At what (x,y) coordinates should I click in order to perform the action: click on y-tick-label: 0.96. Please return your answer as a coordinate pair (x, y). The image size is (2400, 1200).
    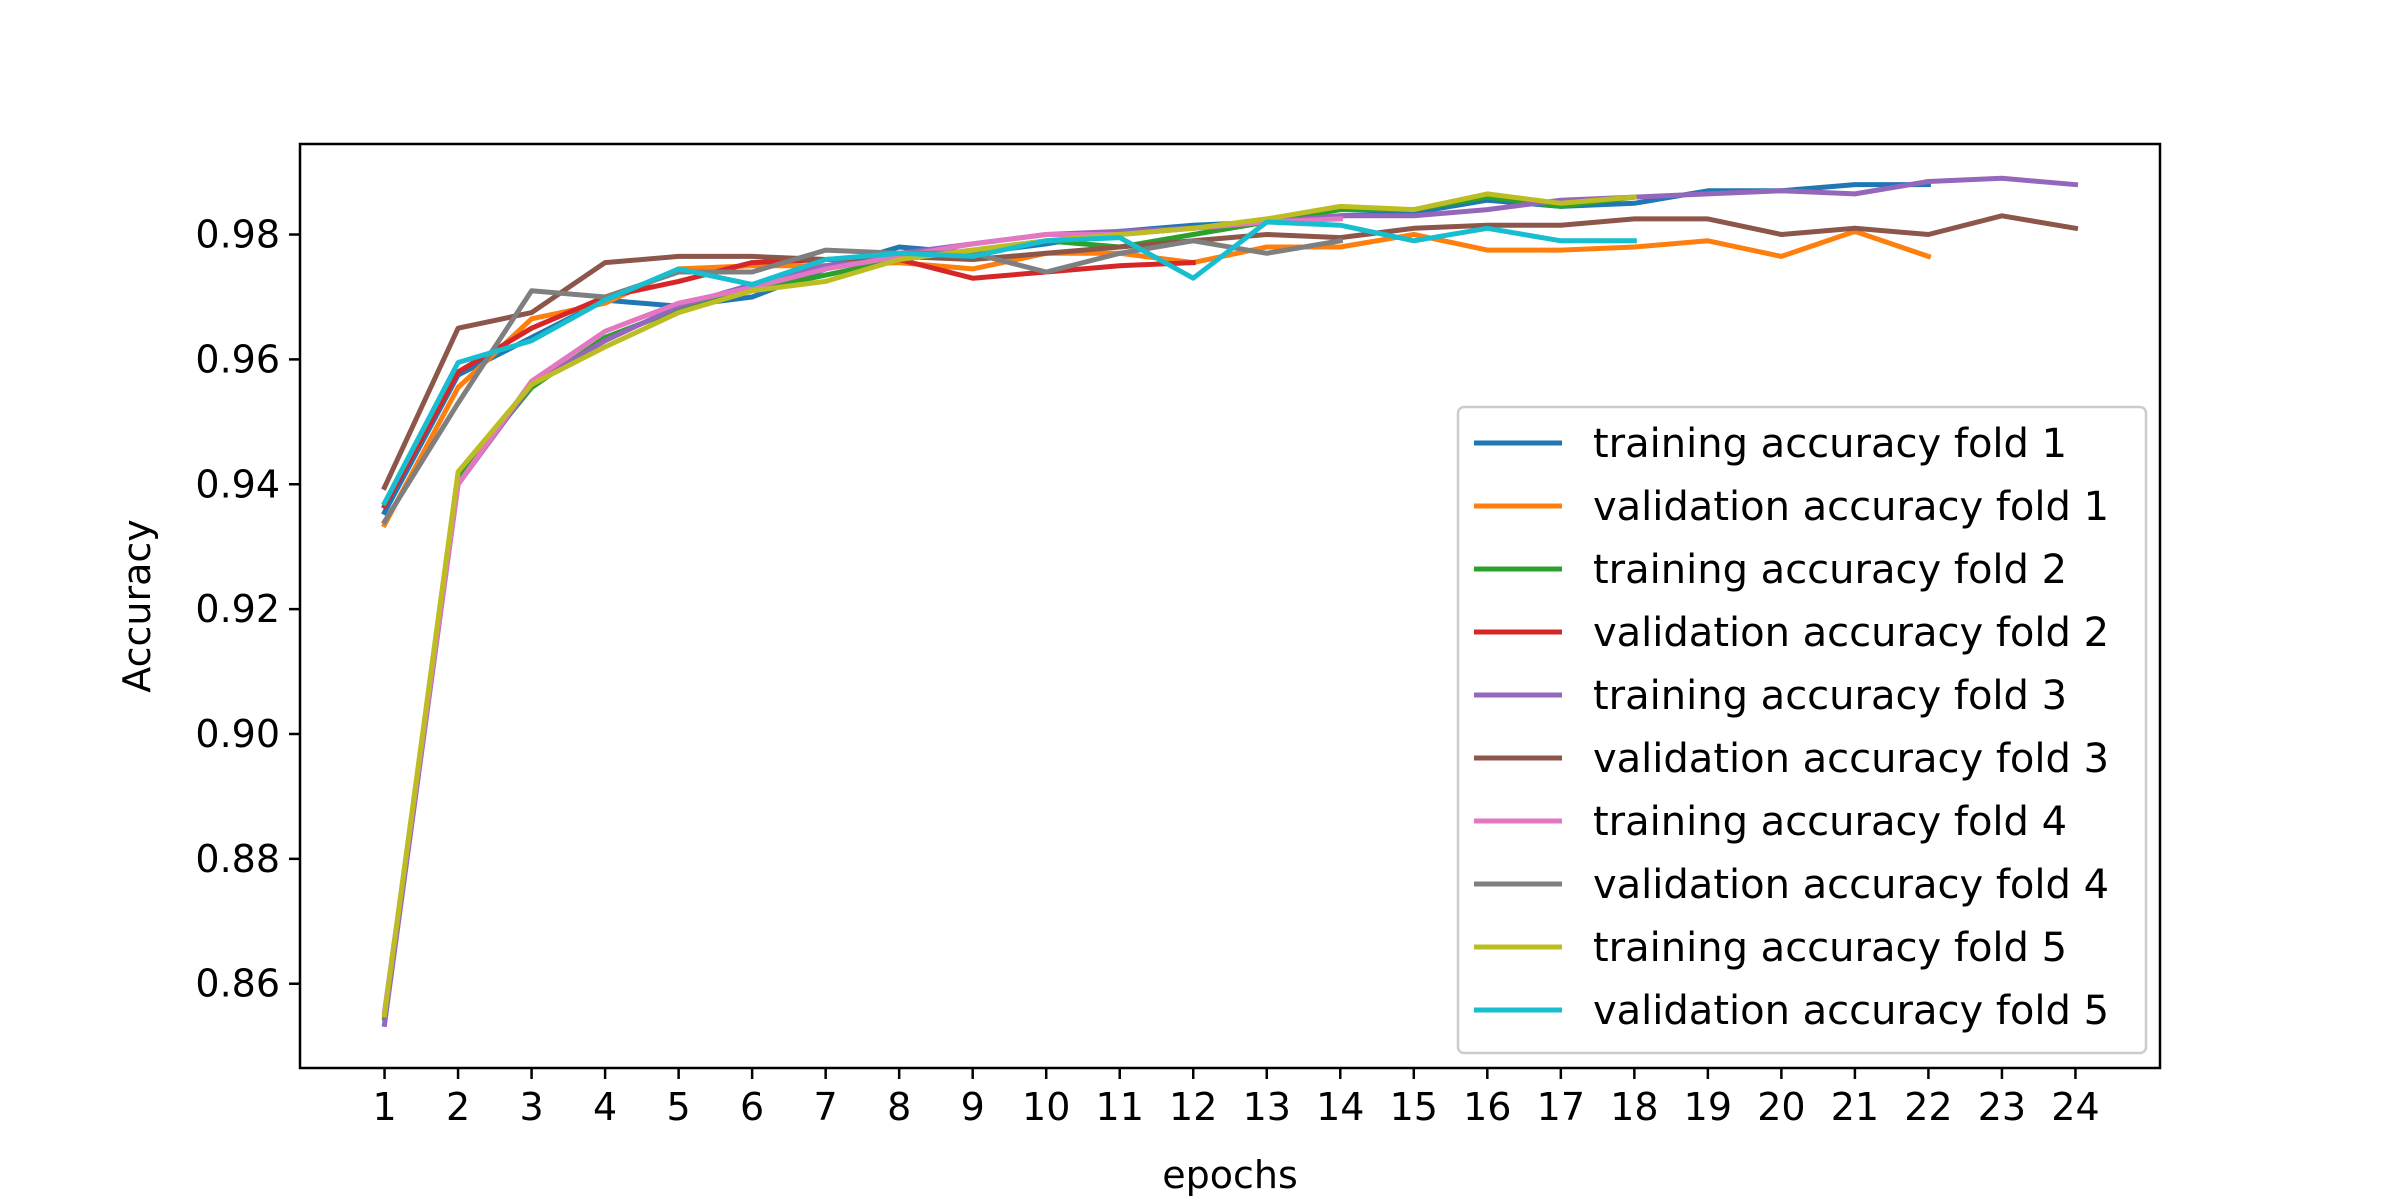
    Looking at the image, I should click on (237, 359).